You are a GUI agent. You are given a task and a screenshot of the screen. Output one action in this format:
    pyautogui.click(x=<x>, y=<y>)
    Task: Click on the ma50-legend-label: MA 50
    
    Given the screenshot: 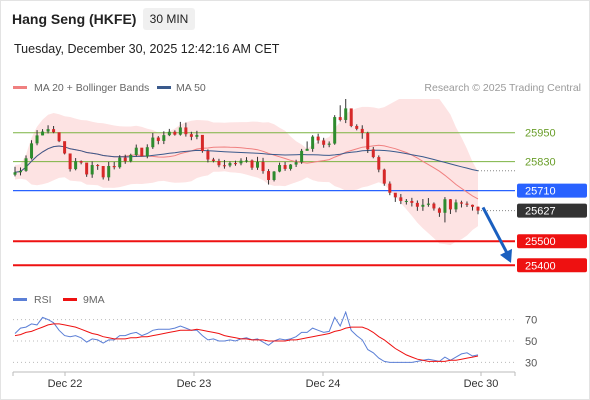 What is the action you would take?
    pyautogui.click(x=191, y=88)
    